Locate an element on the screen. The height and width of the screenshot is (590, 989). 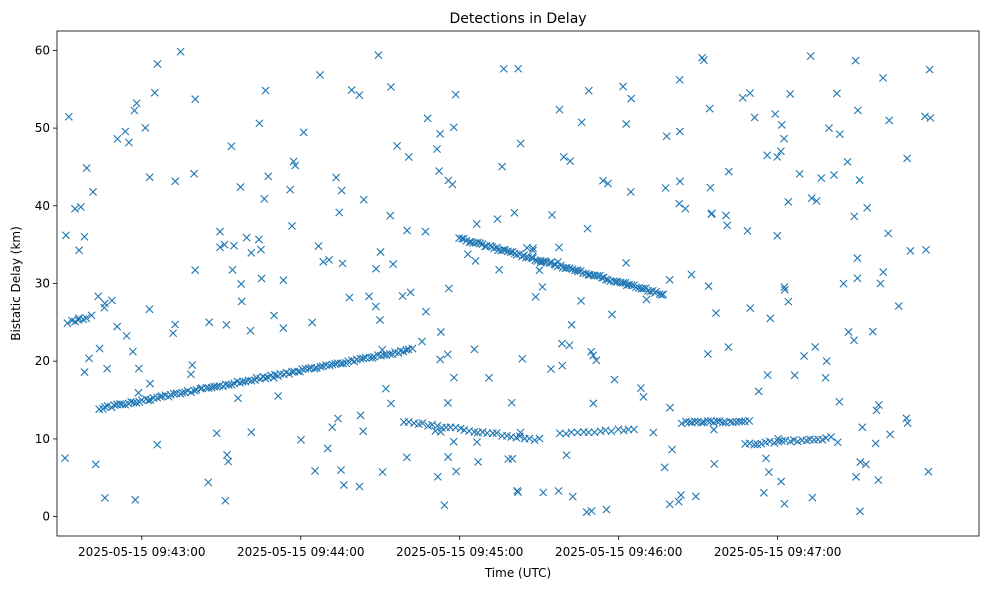
x-axis-label: Time (UTC) is located at coordinates (517, 573).